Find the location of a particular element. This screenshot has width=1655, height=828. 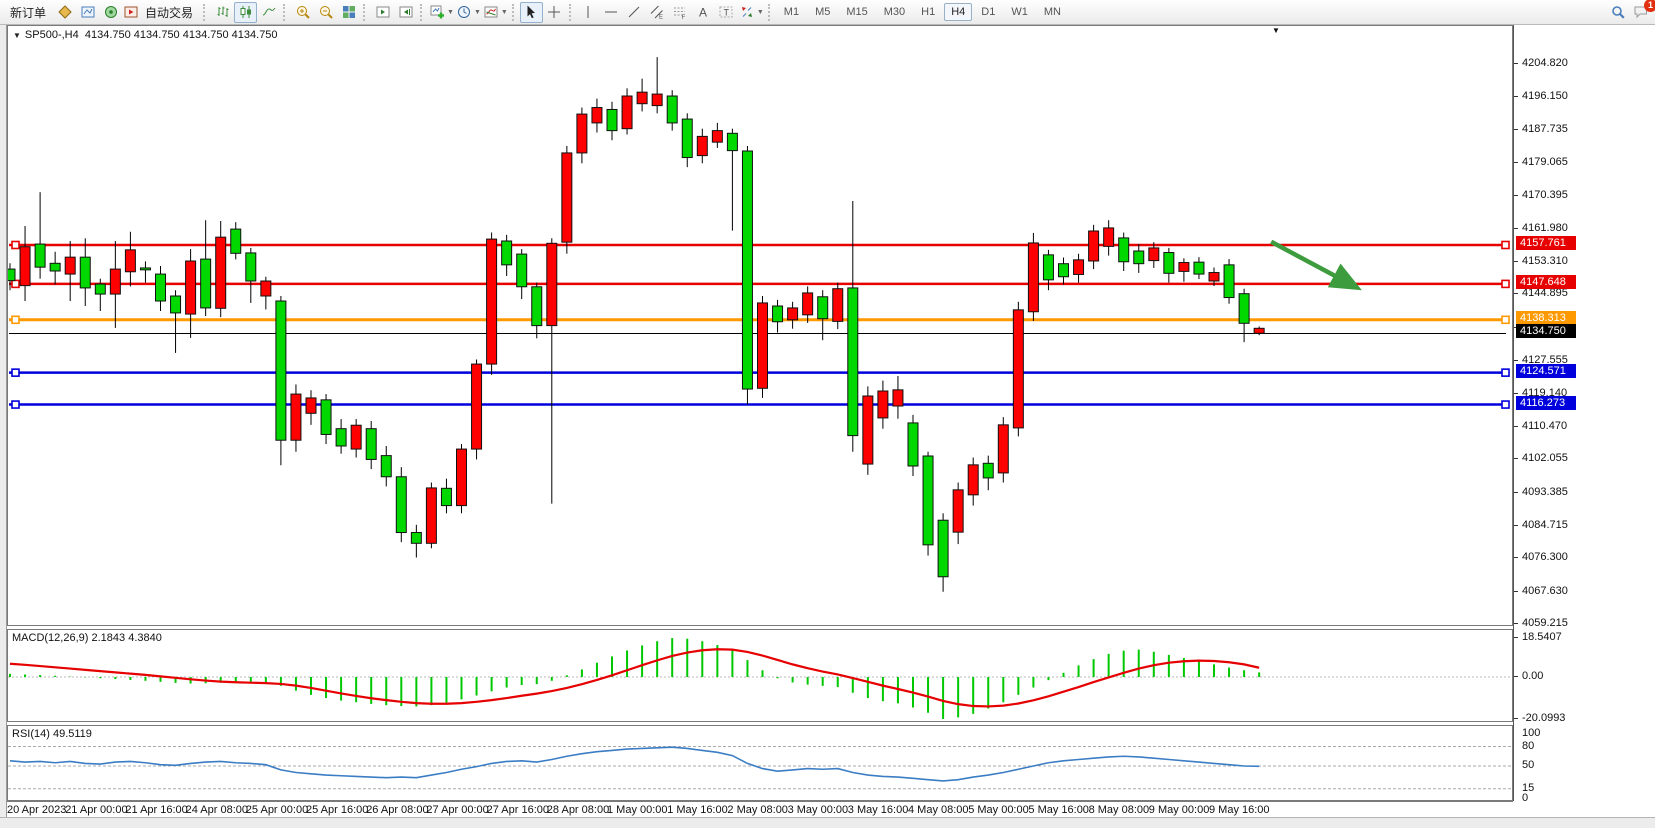

price-tick-label: 4161.980 is located at coordinates (1545, 227).